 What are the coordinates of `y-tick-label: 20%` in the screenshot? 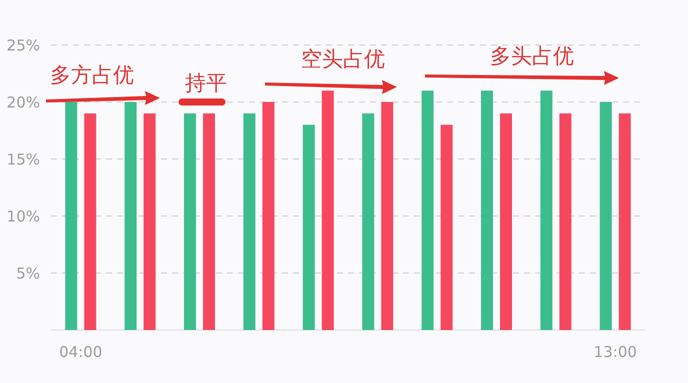 It's located at (23, 102).